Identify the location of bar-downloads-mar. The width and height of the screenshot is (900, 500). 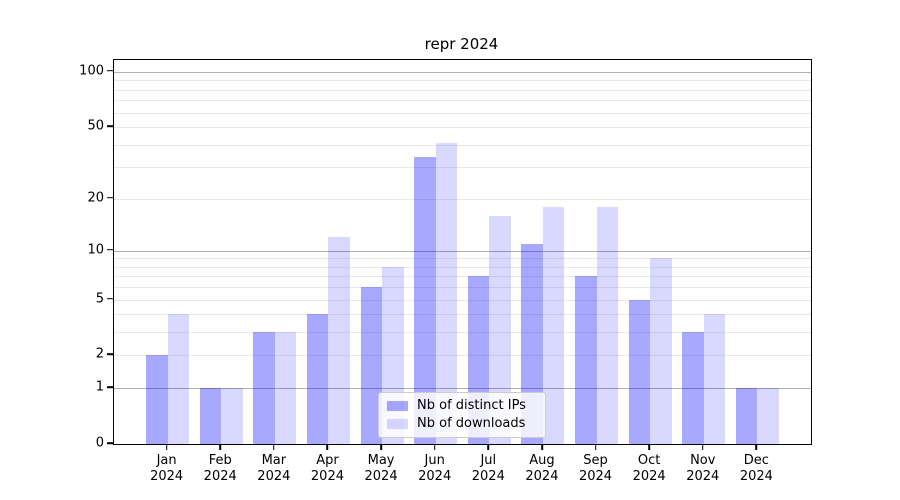
(285, 388).